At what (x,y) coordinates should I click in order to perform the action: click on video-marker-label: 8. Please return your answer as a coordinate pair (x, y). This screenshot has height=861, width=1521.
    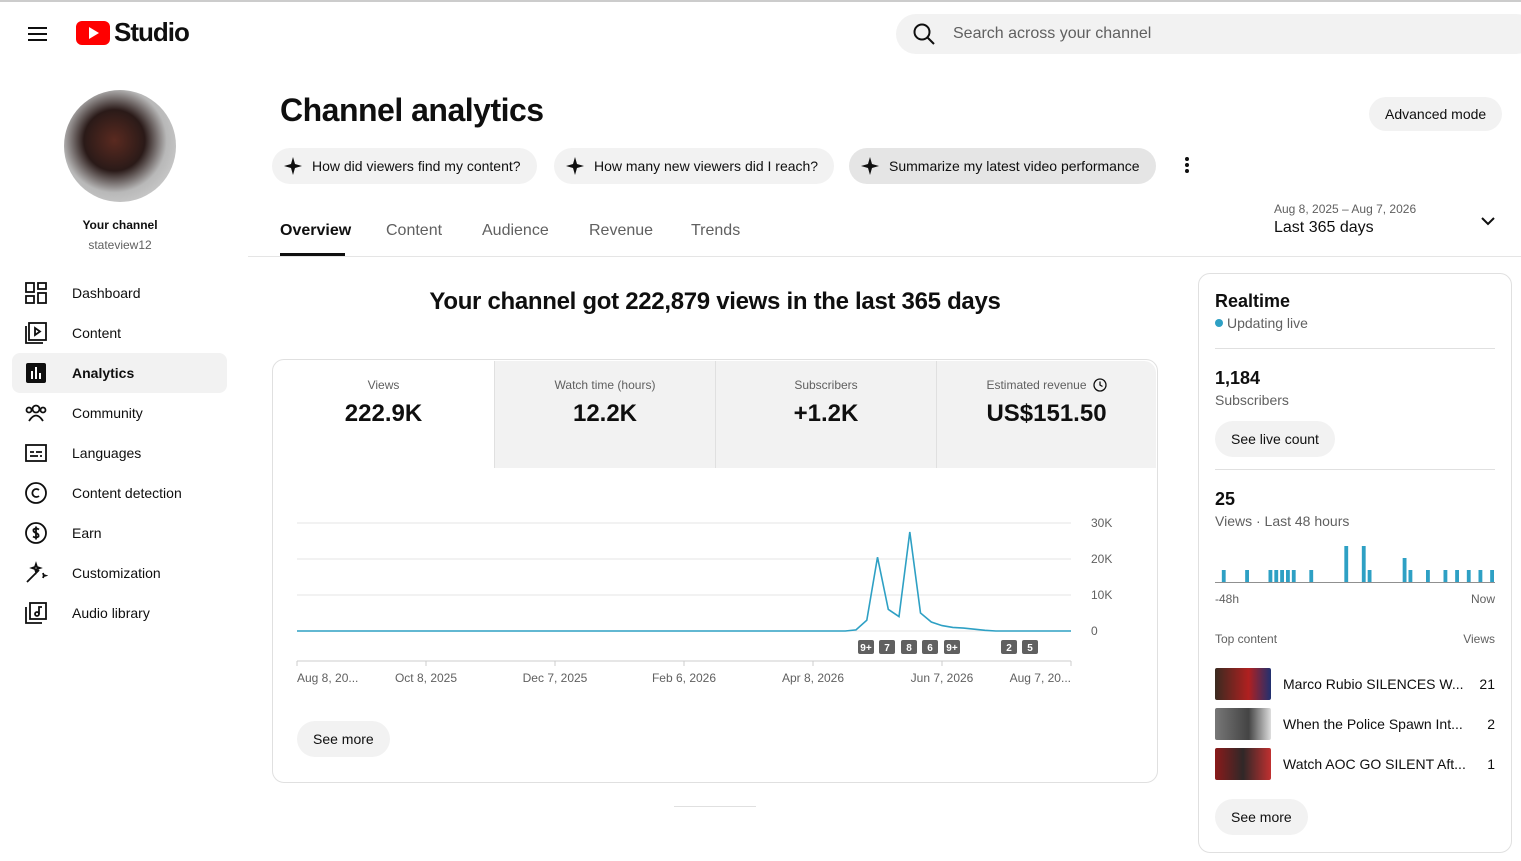
    Looking at the image, I should click on (909, 648).